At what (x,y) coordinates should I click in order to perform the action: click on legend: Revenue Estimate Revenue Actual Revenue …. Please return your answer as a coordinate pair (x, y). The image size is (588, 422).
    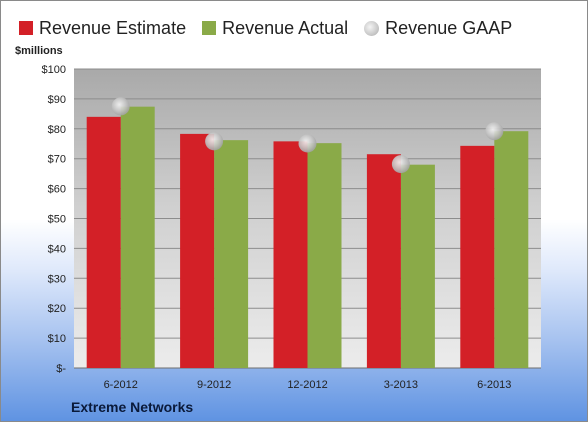
    Looking at the image, I should click on (265, 28).